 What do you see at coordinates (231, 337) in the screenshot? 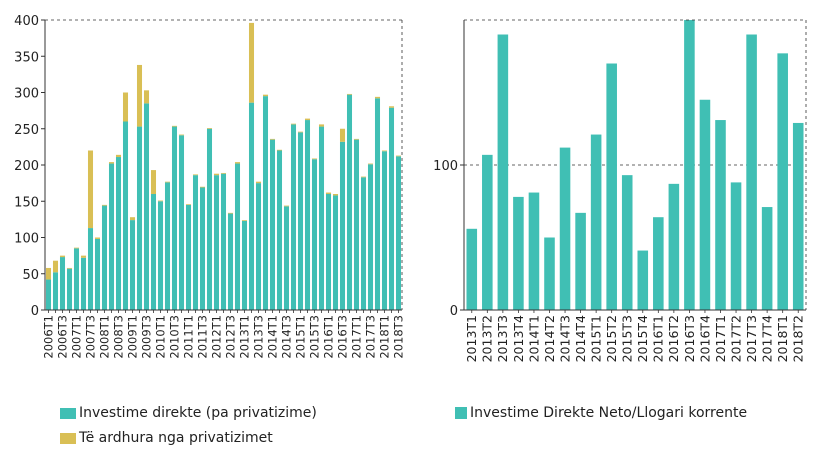
I see `x-tick-label: 2012T3` at bounding box center [231, 337].